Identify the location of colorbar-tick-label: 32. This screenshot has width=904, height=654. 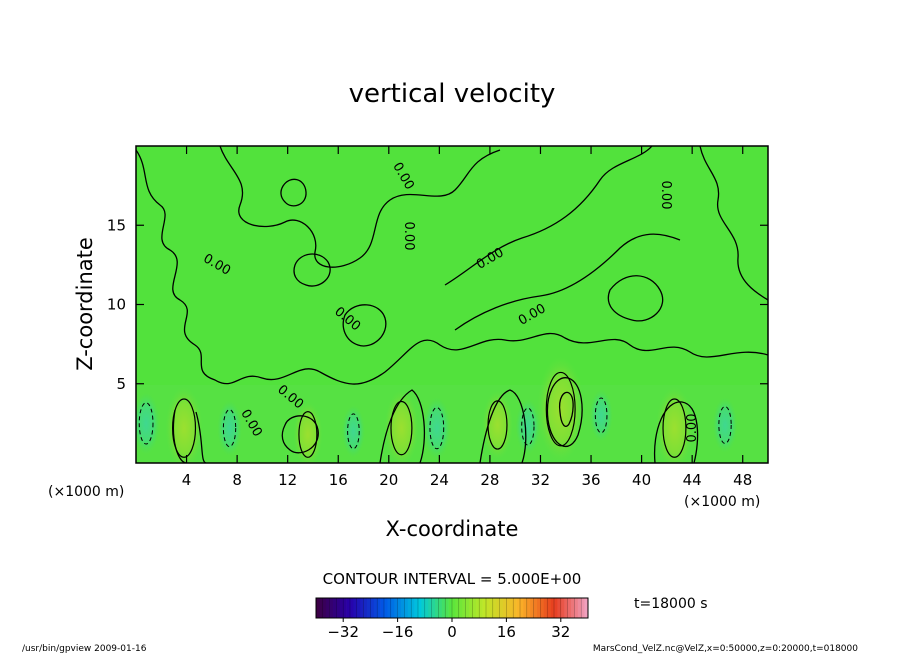
(560, 632).